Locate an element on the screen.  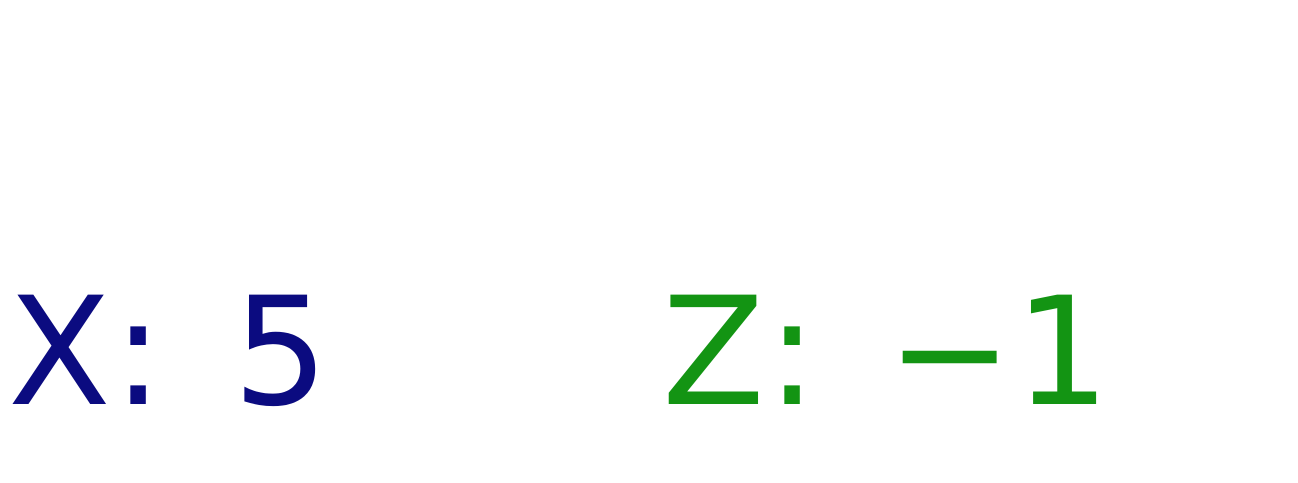
x-value: 5 is located at coordinates (281, 353).